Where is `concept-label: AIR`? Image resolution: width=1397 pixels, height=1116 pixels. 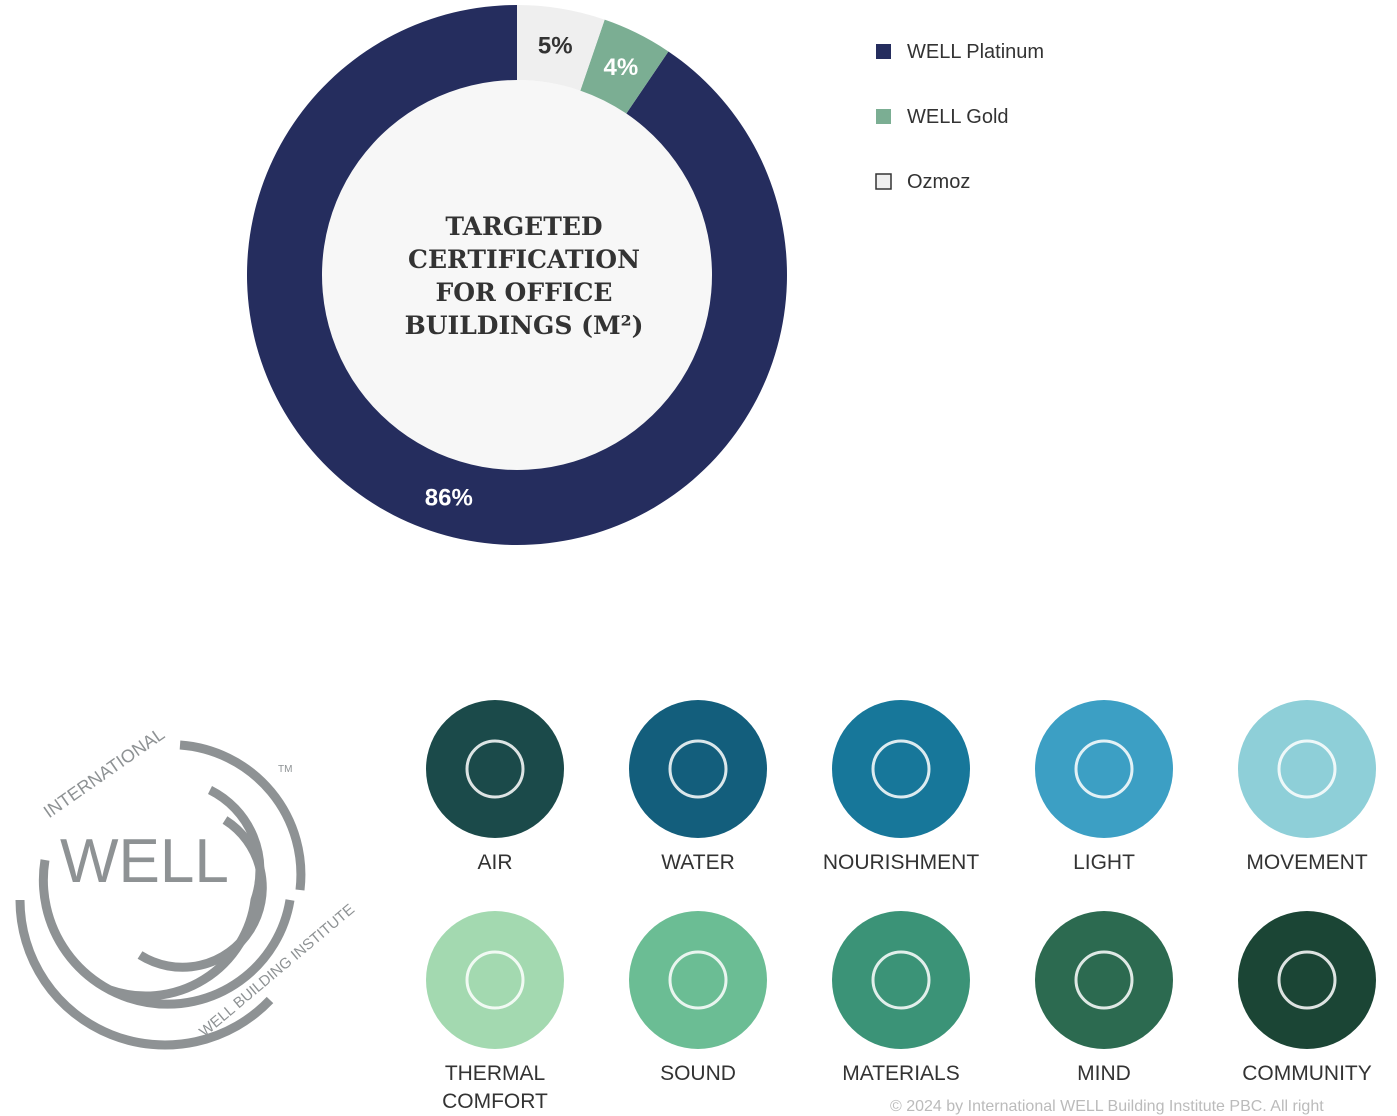
concept-label: AIR is located at coordinates (495, 862).